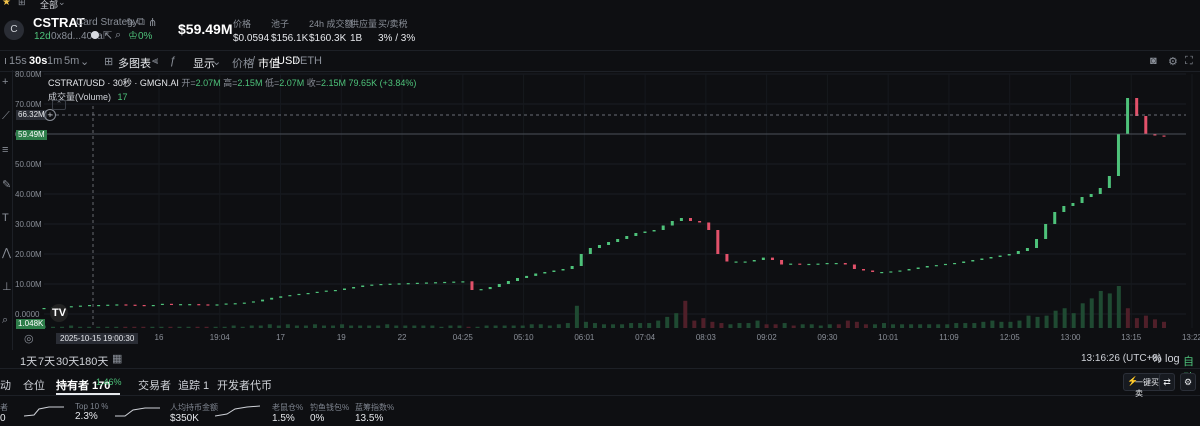 This screenshot has width=1200, height=426. What do you see at coordinates (3, 418) in the screenshot?
I see `stat-value: 0` at bounding box center [3, 418].